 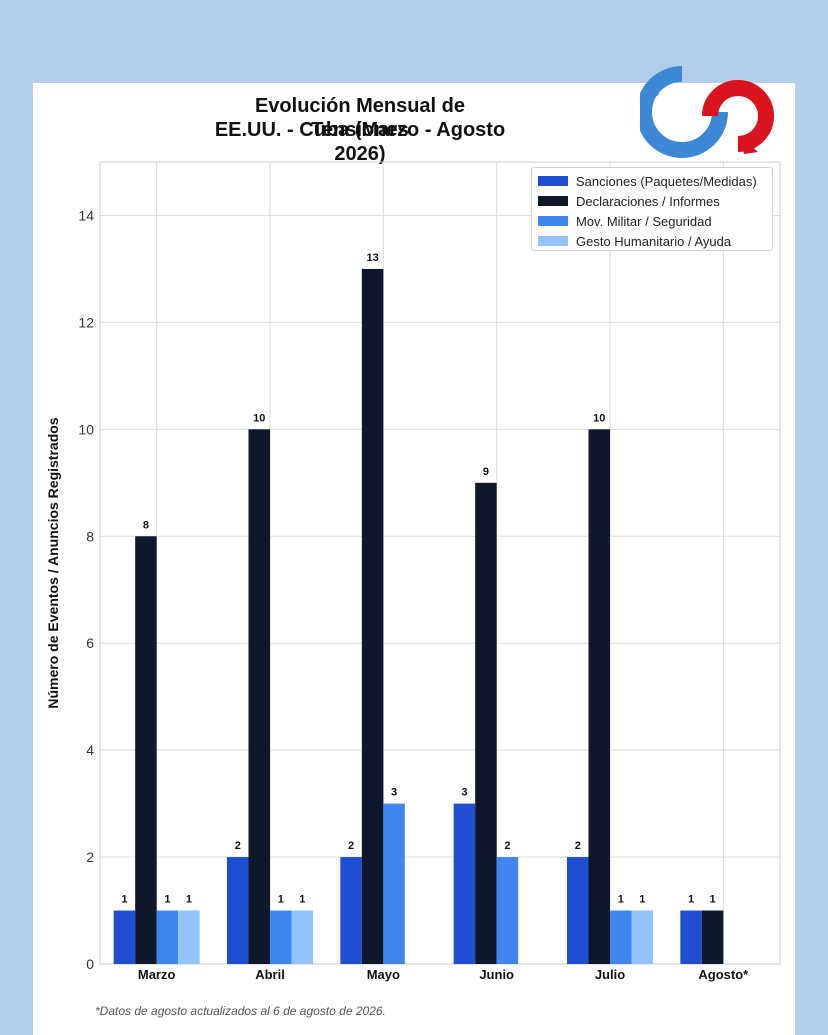 I want to click on chart-subtitle: EE.UU. - Cuba (Marzo - Agosto 2026), so click(x=360, y=142).